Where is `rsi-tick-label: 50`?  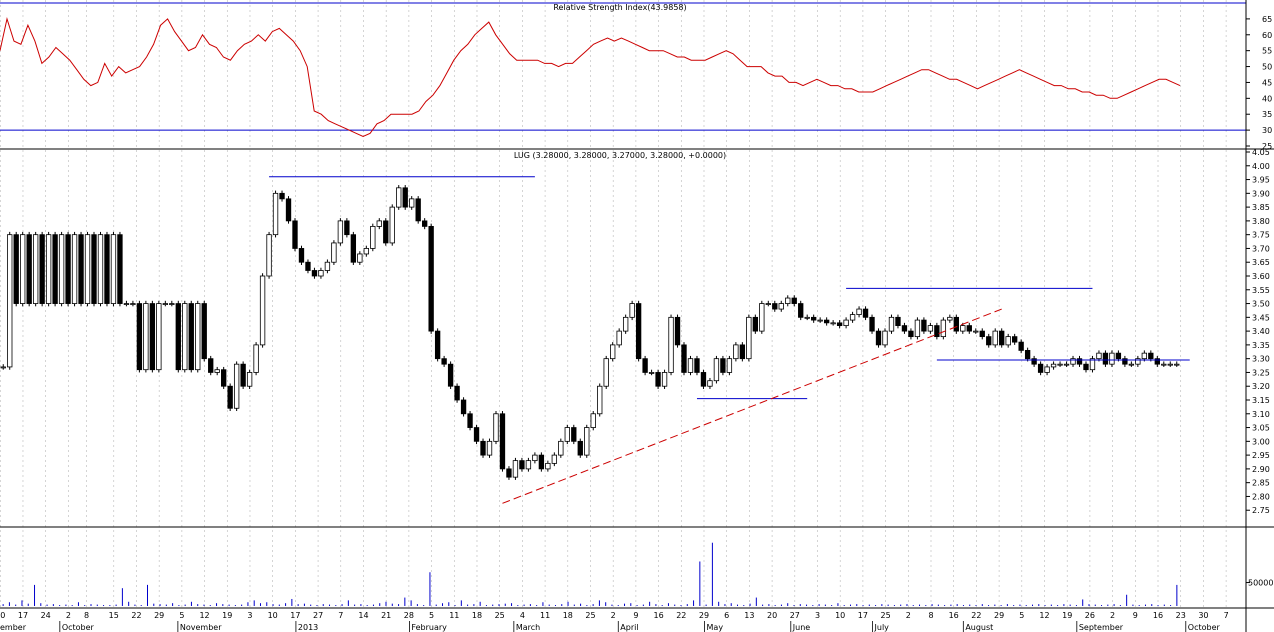 rsi-tick-label: 50 is located at coordinates (1267, 67).